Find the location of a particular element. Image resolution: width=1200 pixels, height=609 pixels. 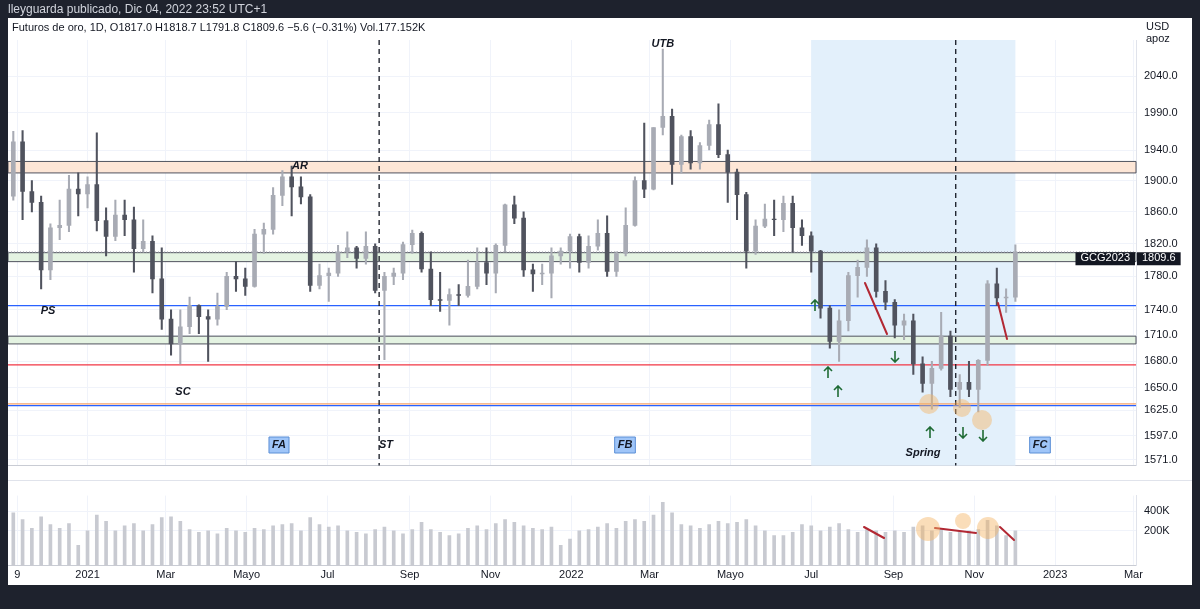

chart-title: Futuros de oro, 1D, O1817.0 H1818.7 L1791.8 C1809.6 −5.6 (−0.31%) Vol.177.152K is located at coordinates (219, 27).